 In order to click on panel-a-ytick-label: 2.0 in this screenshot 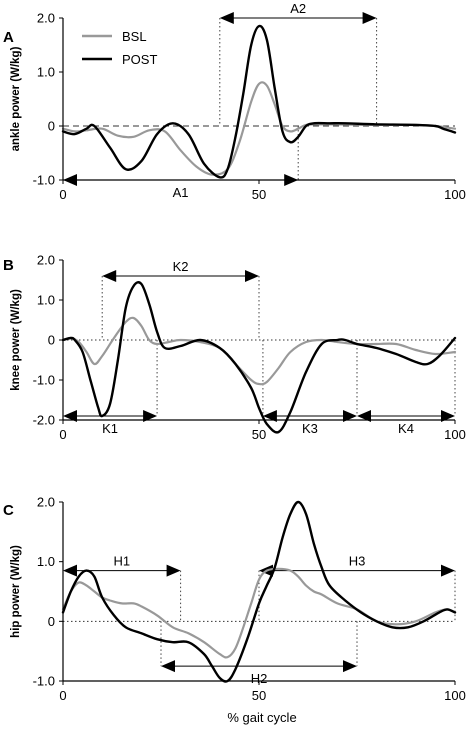, I will do `click(46, 18)`.